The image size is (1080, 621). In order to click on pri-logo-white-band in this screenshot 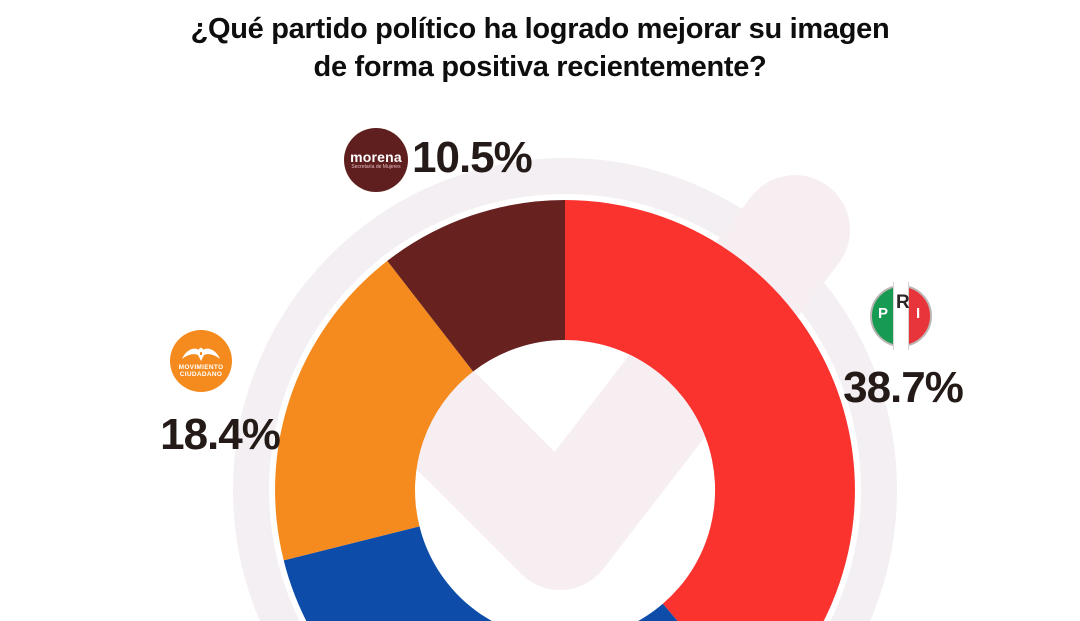, I will do `click(901, 316)`.